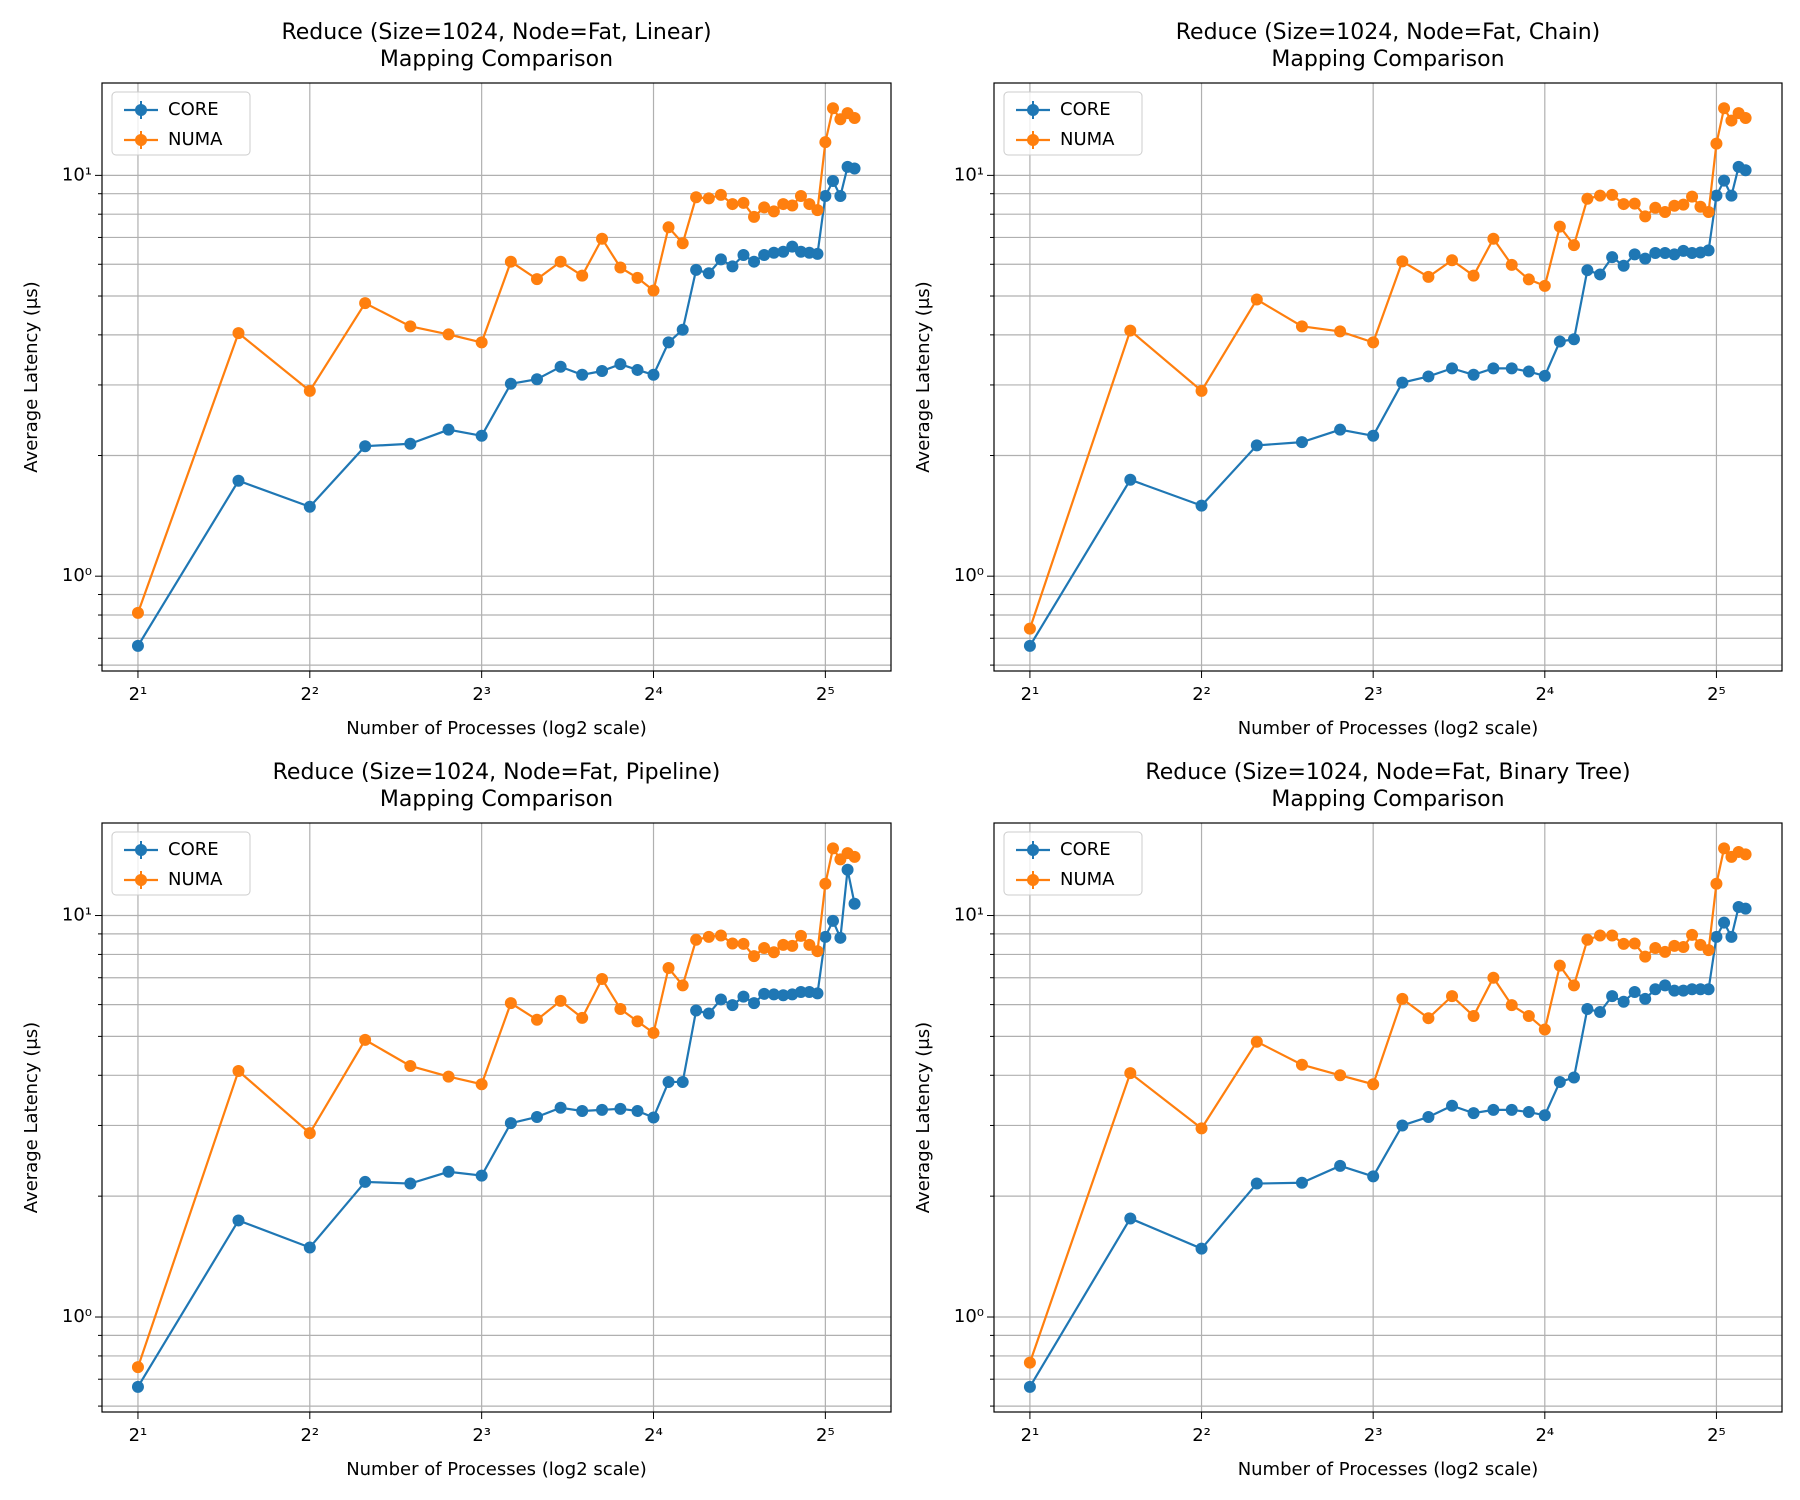 This screenshot has width=1800, height=1500. I want to click on y-axis-label: Average Latency (μs), so click(31, 1117).